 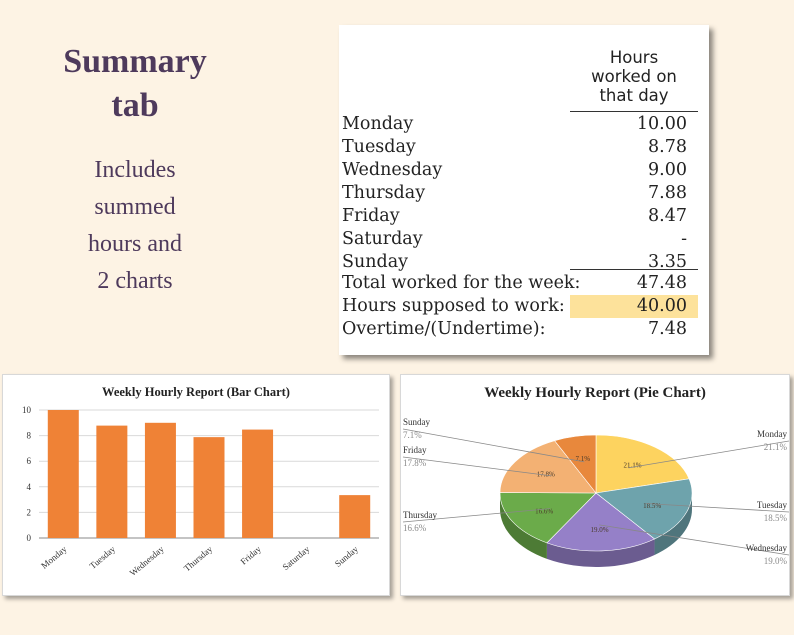 What do you see at coordinates (196, 392) in the screenshot?
I see `bar-chart-title: Weekly Hourly Report (Bar Chart)` at bounding box center [196, 392].